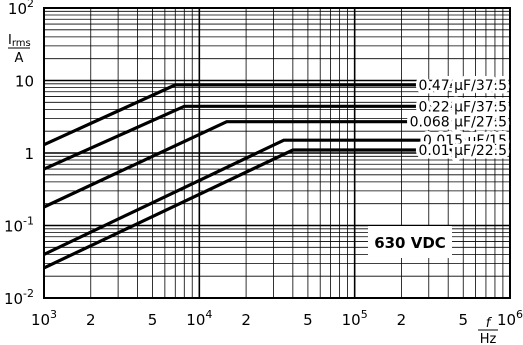  What do you see at coordinates (21, 9) in the screenshot?
I see `y-tick-label: 10²` at bounding box center [21, 9].